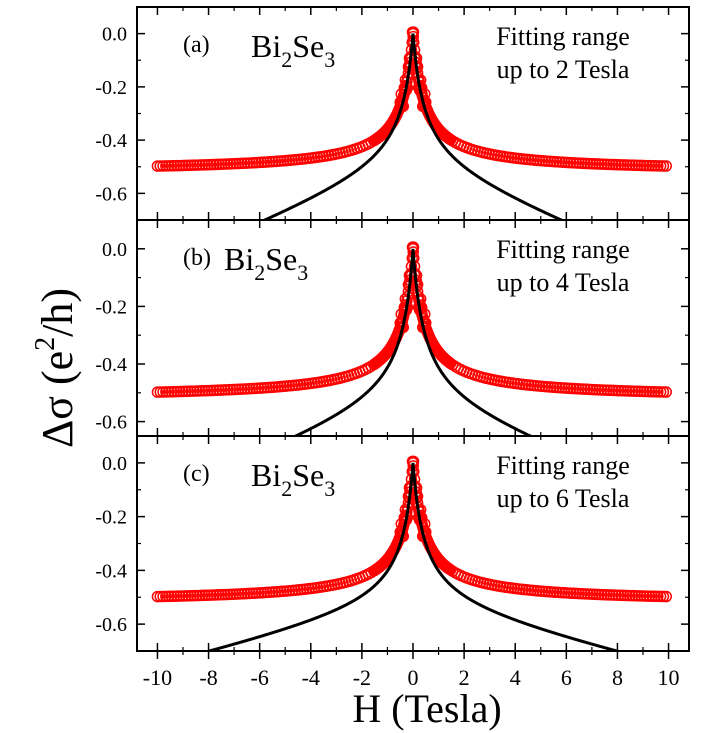 The width and height of the screenshot is (707, 733). What do you see at coordinates (57, 312) in the screenshot?
I see `y-axis-label-tail: /h)` at bounding box center [57, 312].